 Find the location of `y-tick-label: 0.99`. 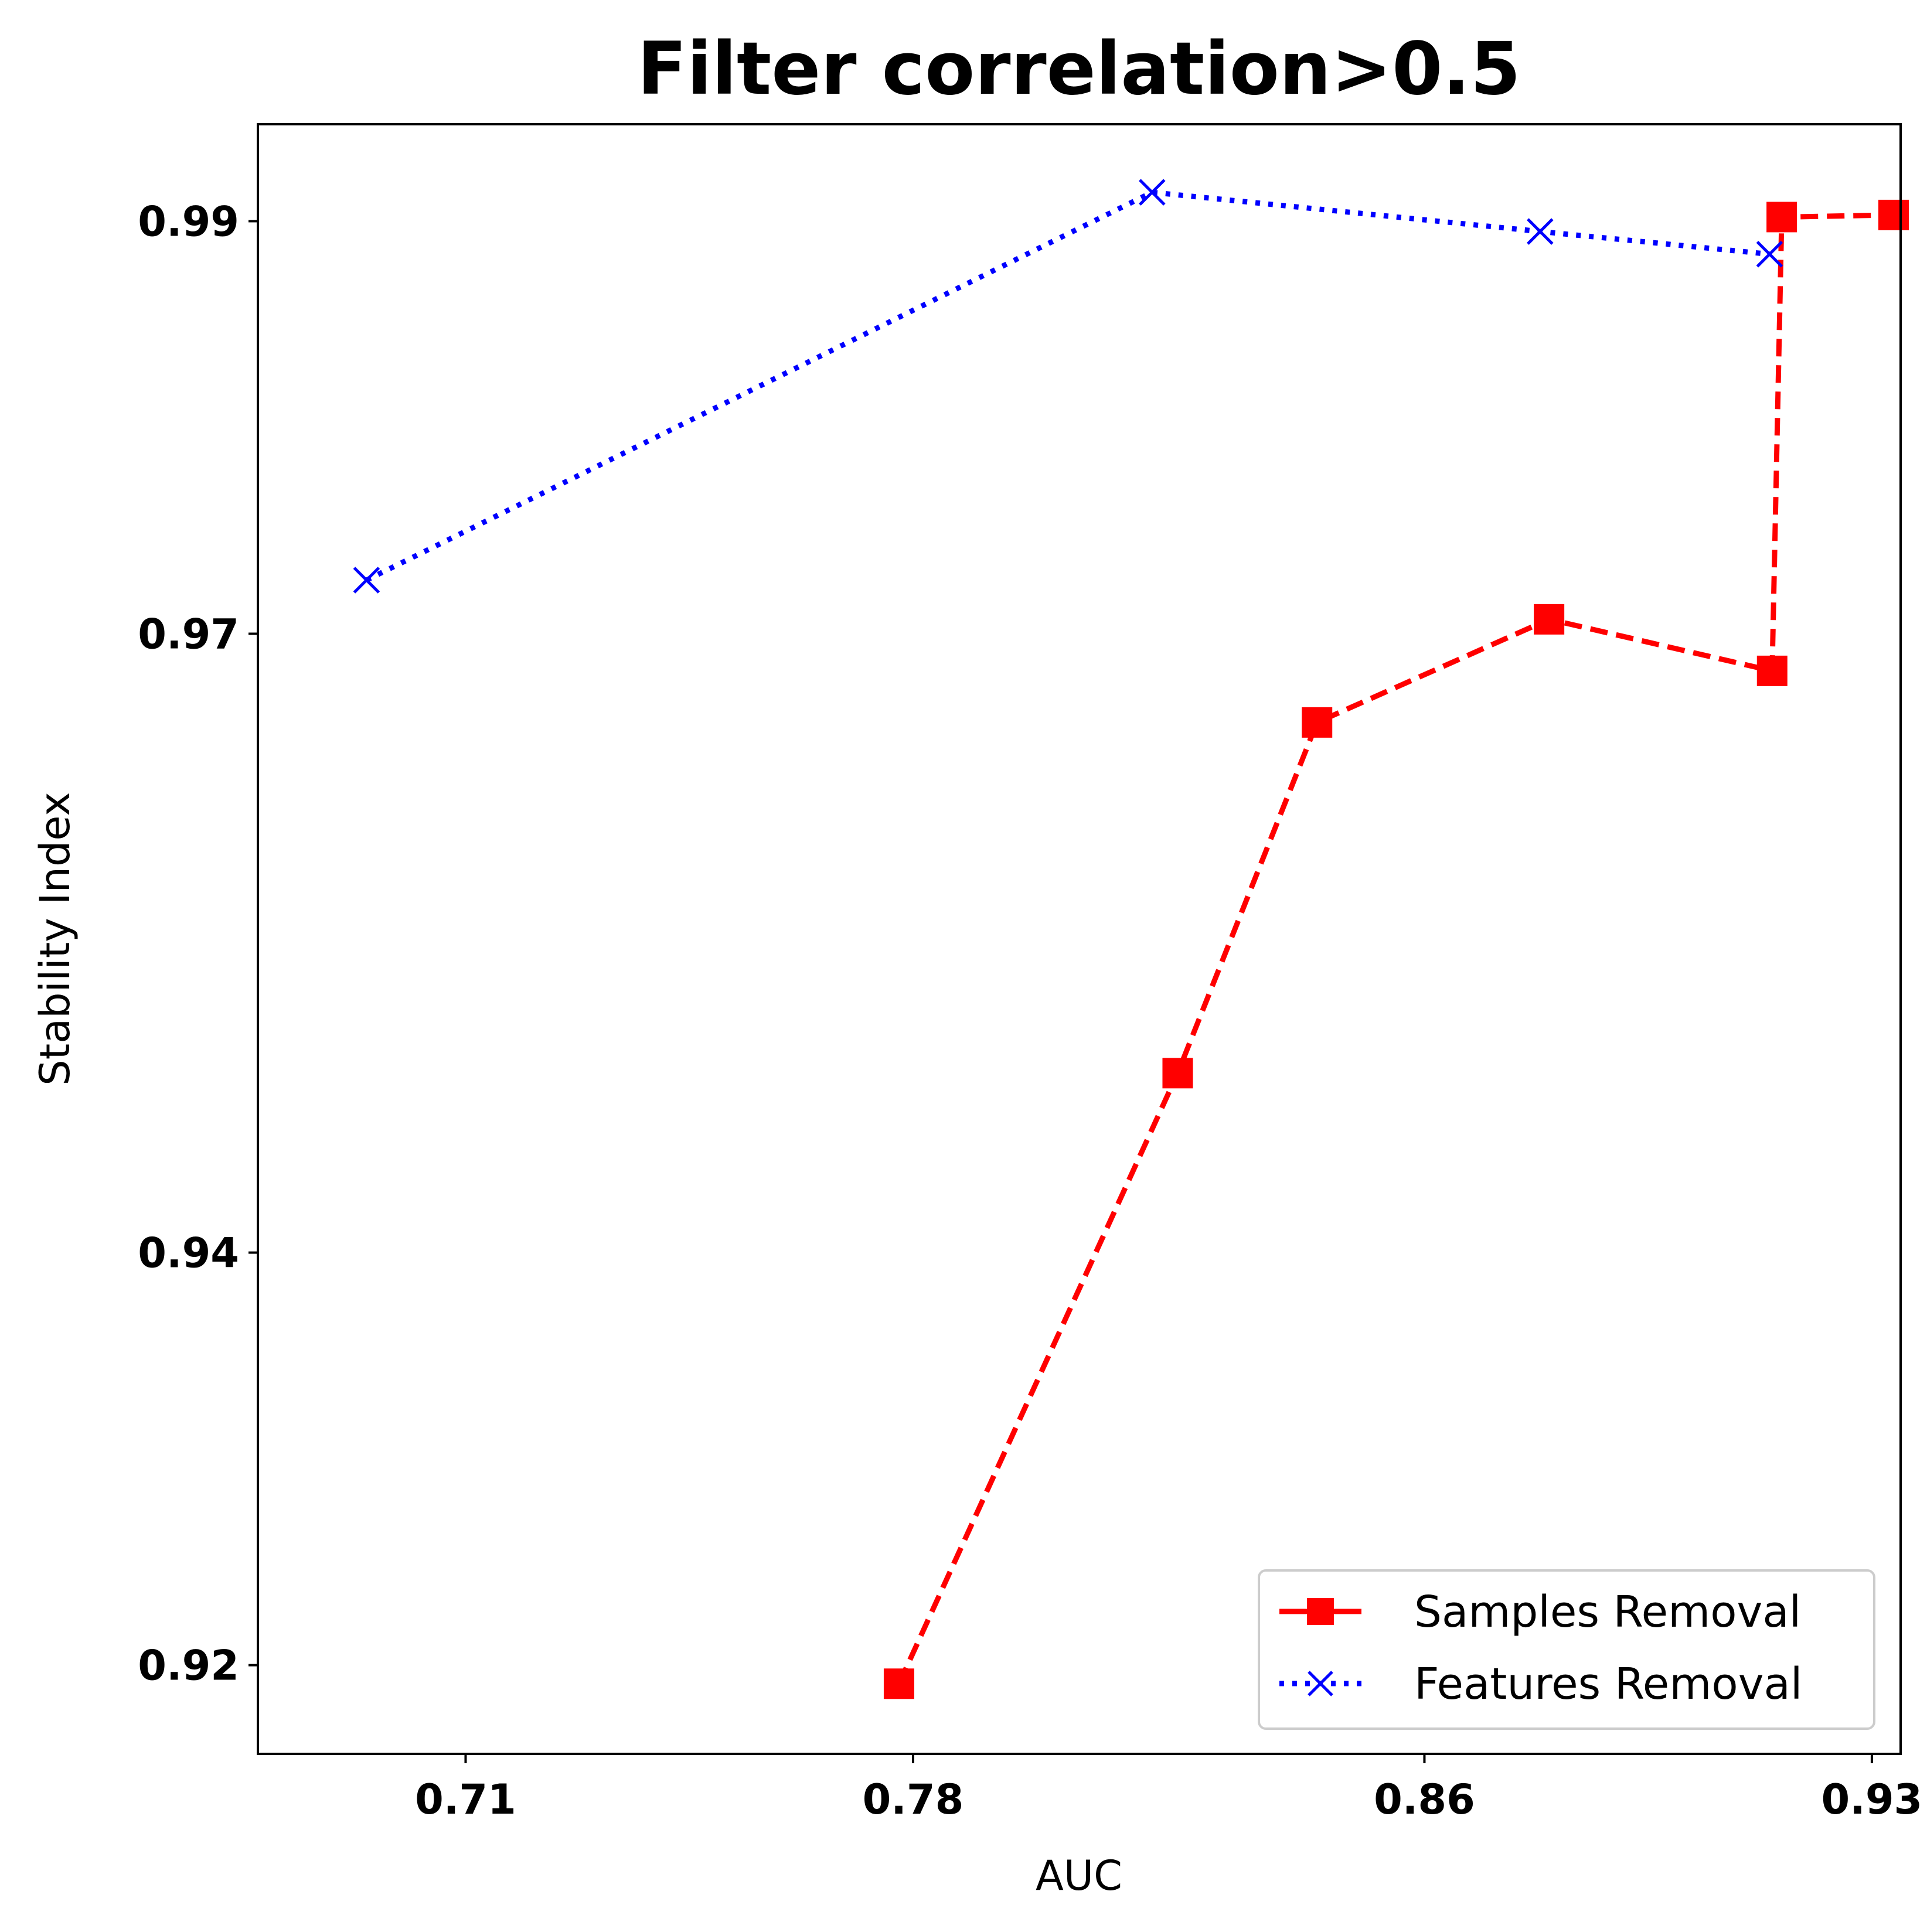

y-tick-label: 0.99 is located at coordinates (188, 221).